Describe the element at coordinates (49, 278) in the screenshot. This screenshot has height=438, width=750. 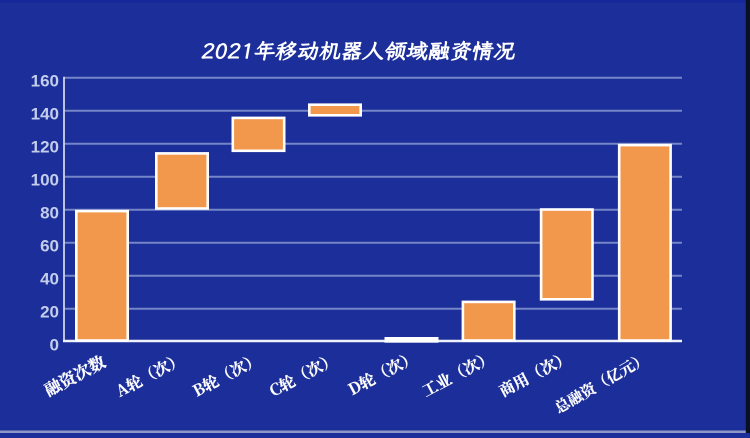
I see `svg-text: 40` at that location.